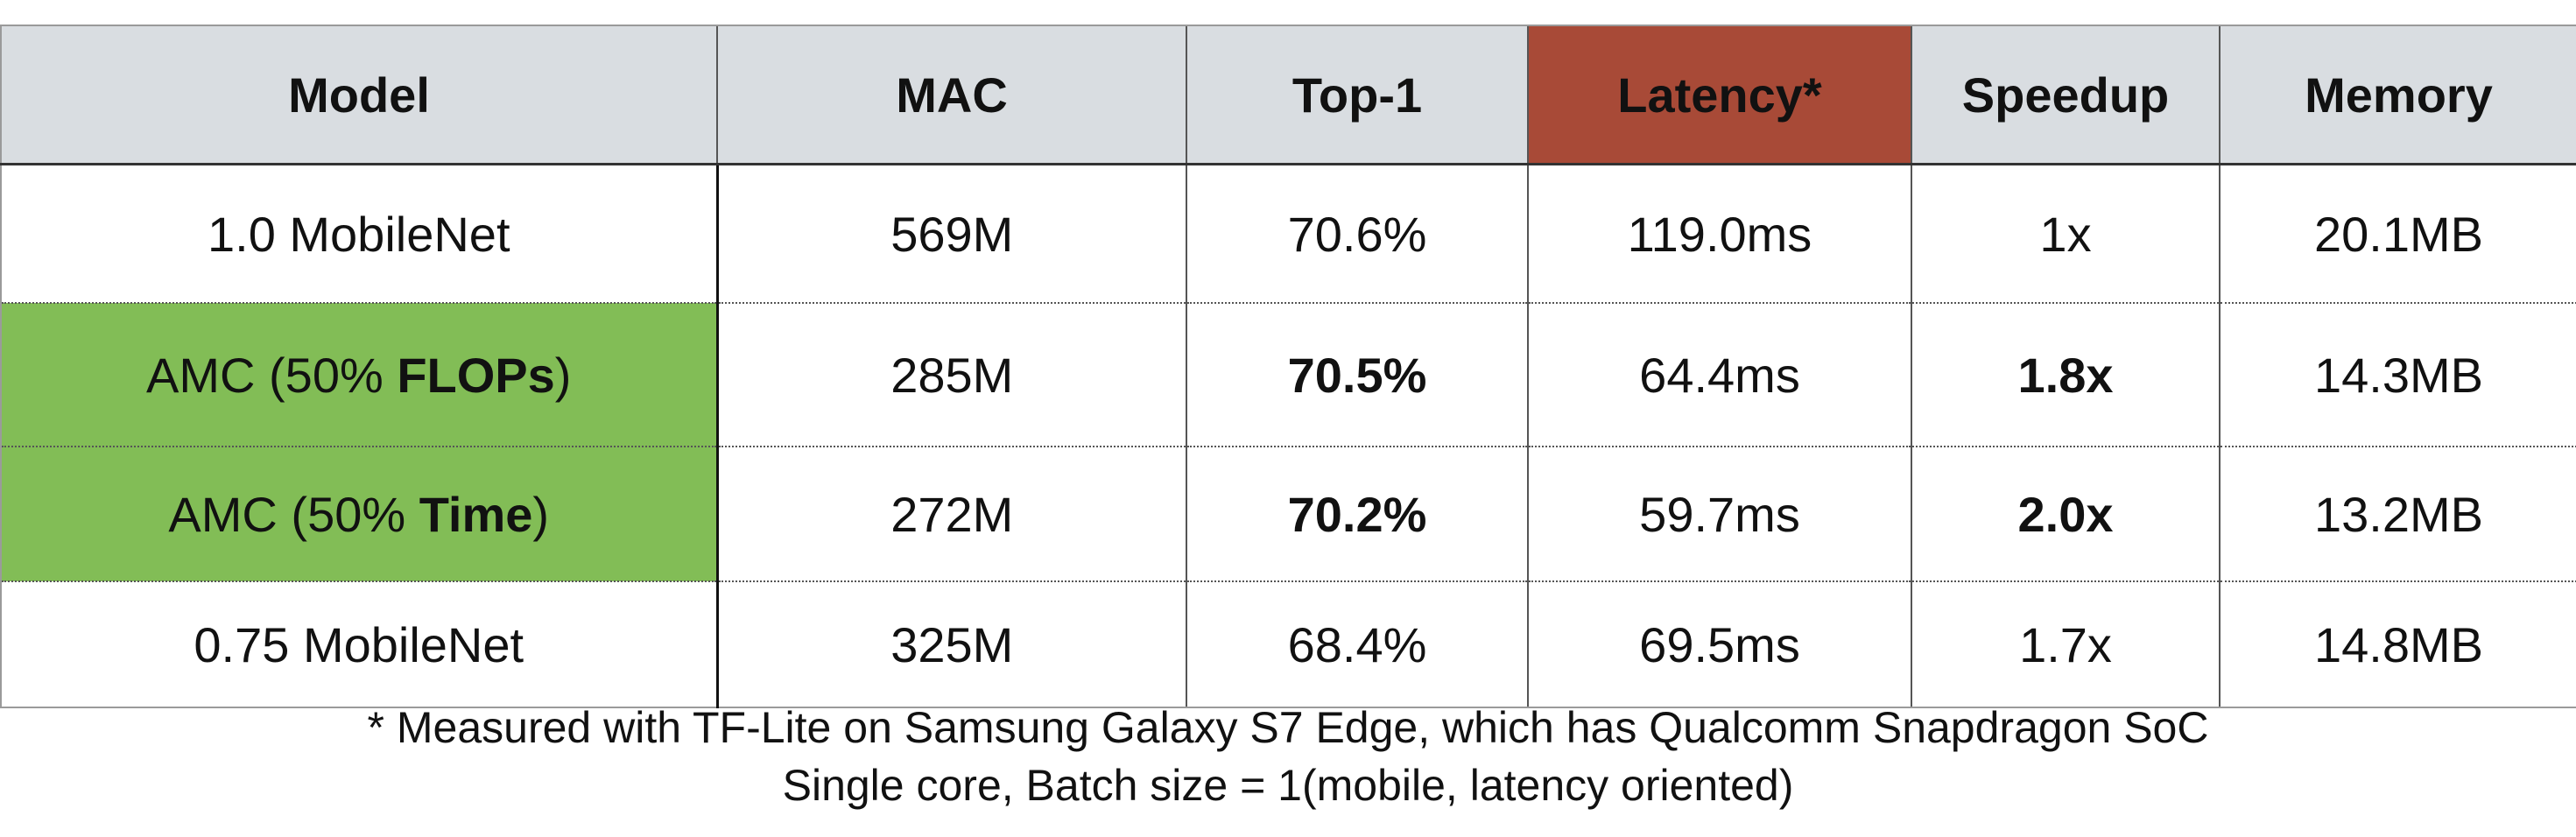 The image size is (2576, 837). I want to click on cell-model: 0.75 MobileNet, so click(359, 644).